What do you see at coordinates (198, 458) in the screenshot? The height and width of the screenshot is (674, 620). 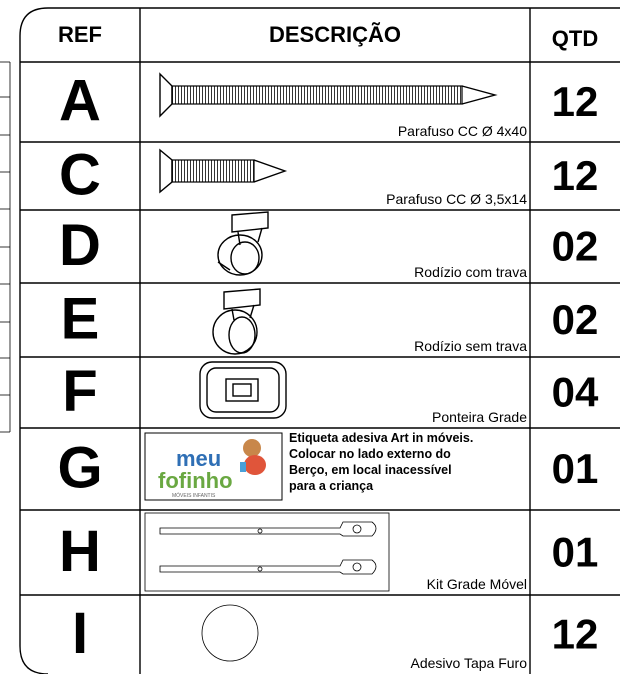 I see `logo-line1: meu` at bounding box center [198, 458].